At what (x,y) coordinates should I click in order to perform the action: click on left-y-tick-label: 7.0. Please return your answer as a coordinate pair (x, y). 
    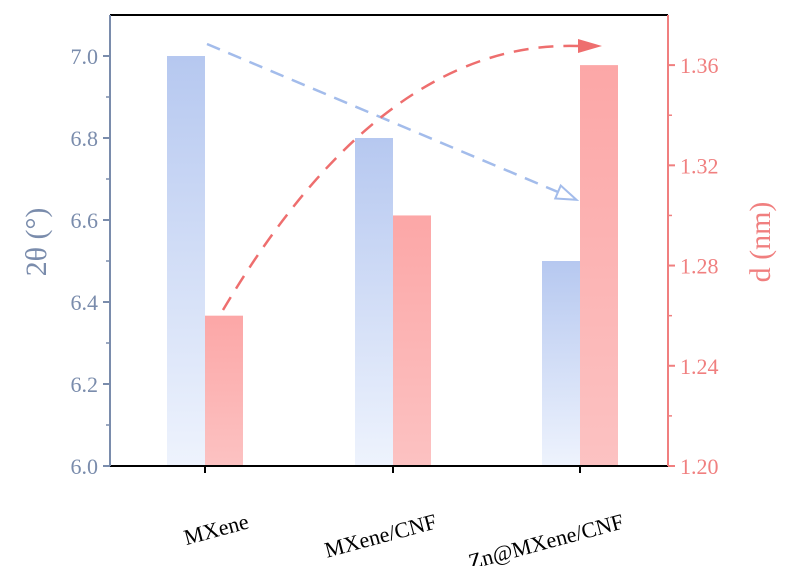
    Looking at the image, I should click on (85, 56).